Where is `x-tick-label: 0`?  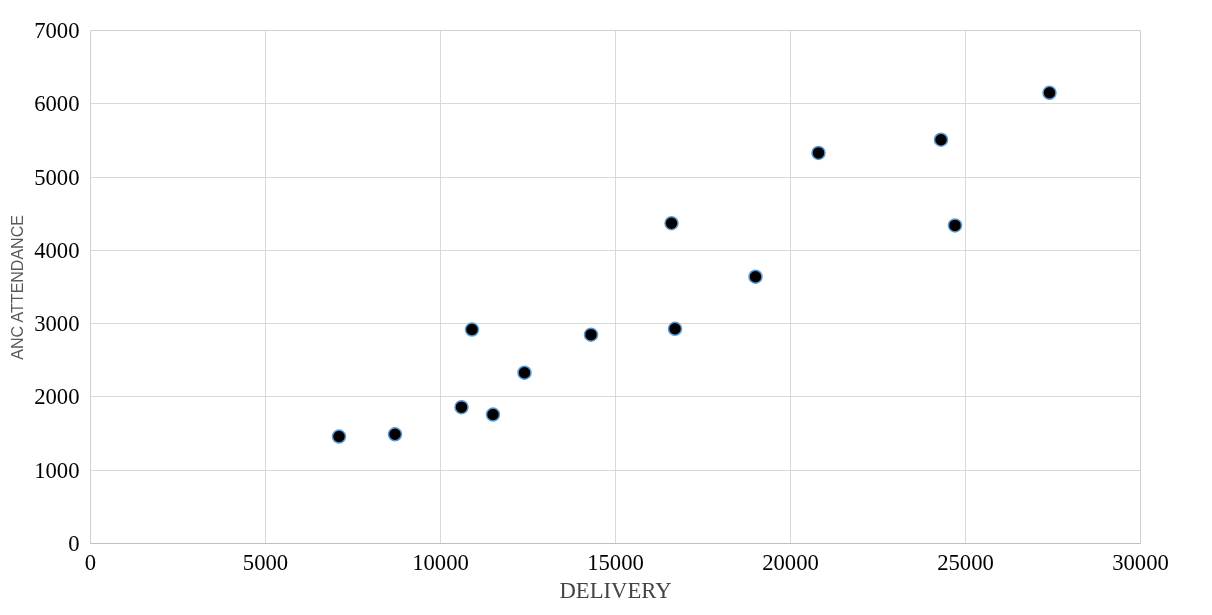 x-tick-label: 0 is located at coordinates (90, 562).